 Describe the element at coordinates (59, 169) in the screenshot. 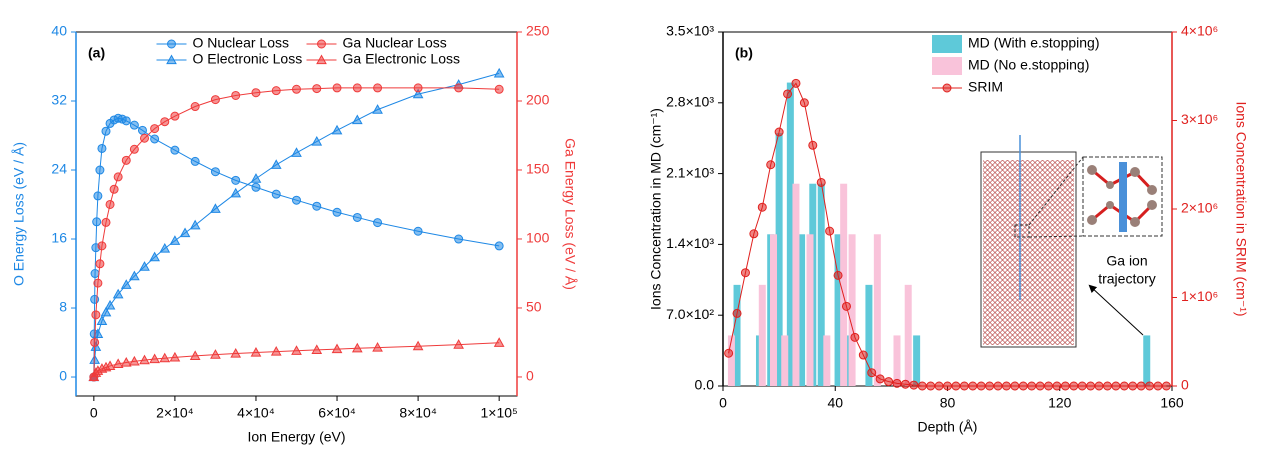

I see `y-tick-label: 24` at that location.